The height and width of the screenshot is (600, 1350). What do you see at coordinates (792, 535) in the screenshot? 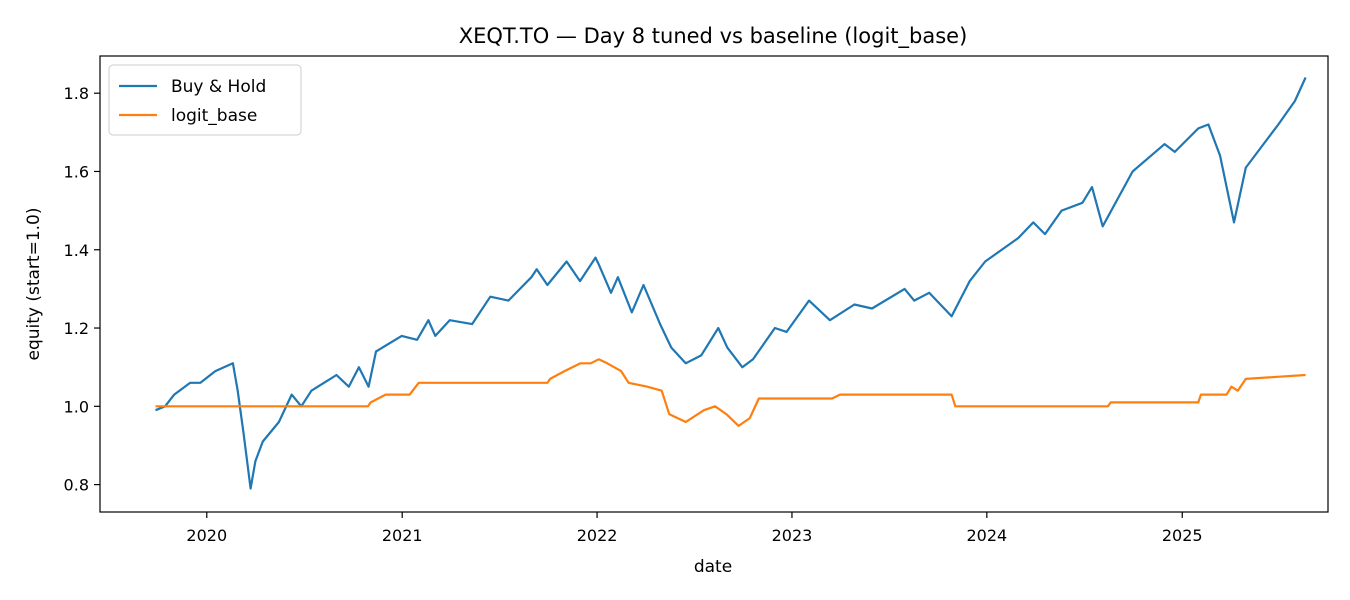
I see `x-tick-label-3: 2023` at bounding box center [792, 535].